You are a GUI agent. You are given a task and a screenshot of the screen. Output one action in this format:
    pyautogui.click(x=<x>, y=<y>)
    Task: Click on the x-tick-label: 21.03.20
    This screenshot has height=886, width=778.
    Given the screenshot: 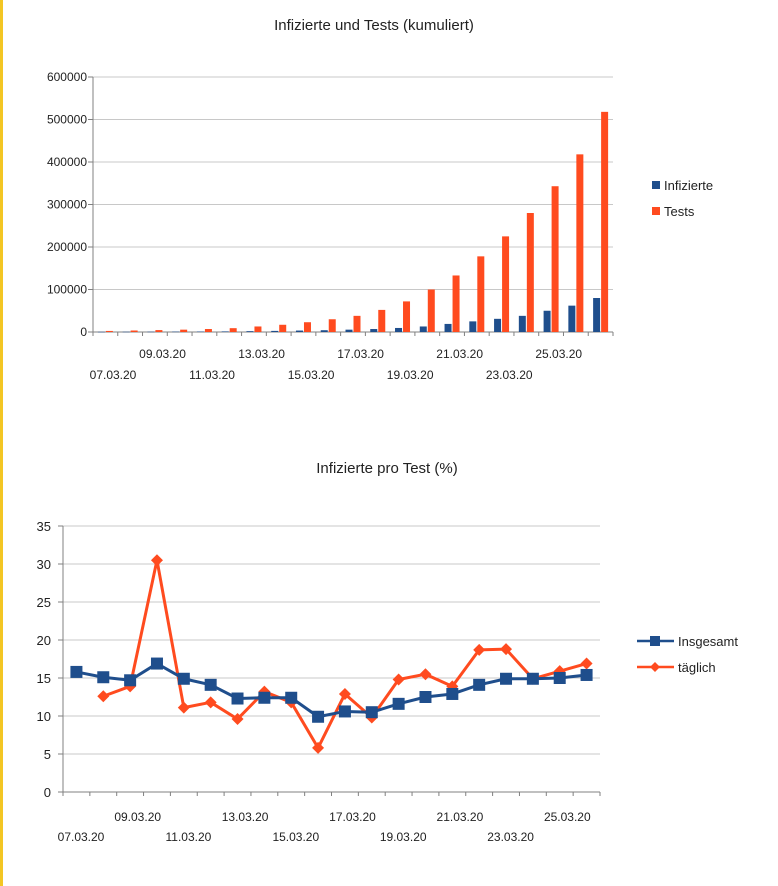 What is the action you would take?
    pyautogui.click(x=460, y=817)
    